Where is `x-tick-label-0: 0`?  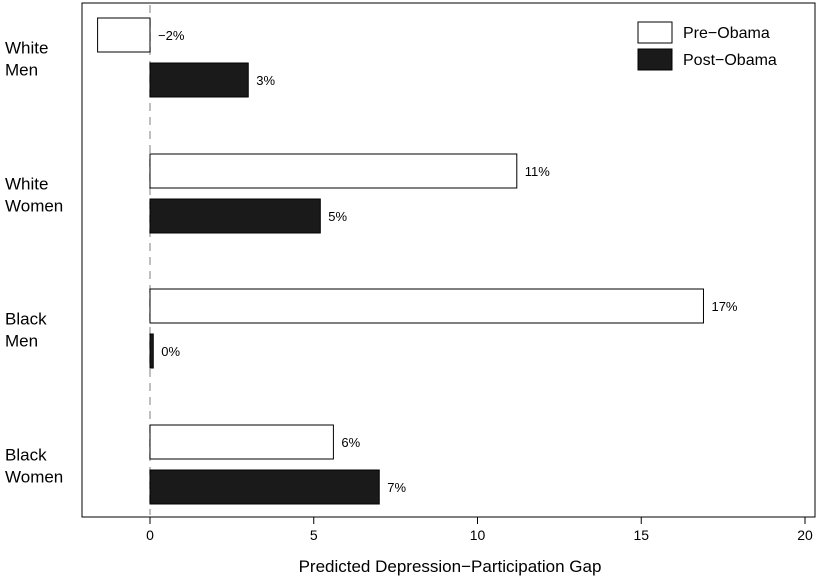 x-tick-label-0: 0 is located at coordinates (150, 535).